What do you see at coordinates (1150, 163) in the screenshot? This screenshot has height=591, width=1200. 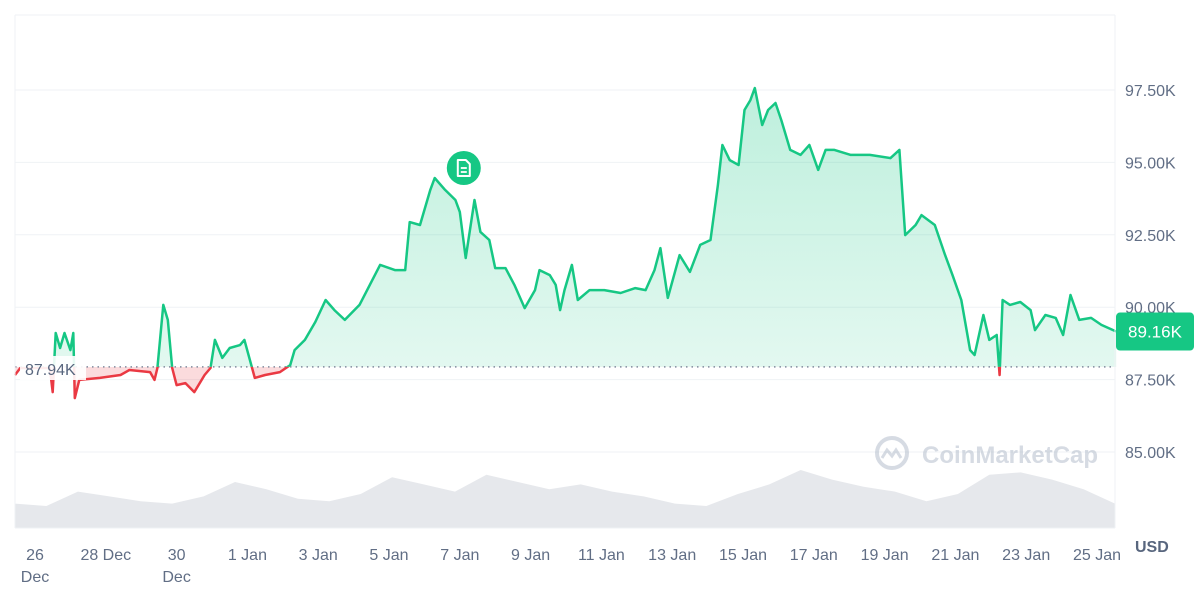 I see `y-tick-label: 95.00K` at bounding box center [1150, 163].